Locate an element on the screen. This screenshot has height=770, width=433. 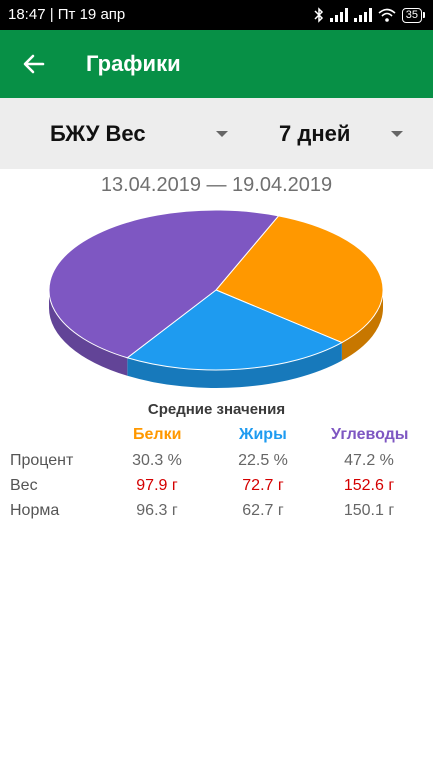
chart-type-label: БЖУ Вес is located at coordinates (98, 133).